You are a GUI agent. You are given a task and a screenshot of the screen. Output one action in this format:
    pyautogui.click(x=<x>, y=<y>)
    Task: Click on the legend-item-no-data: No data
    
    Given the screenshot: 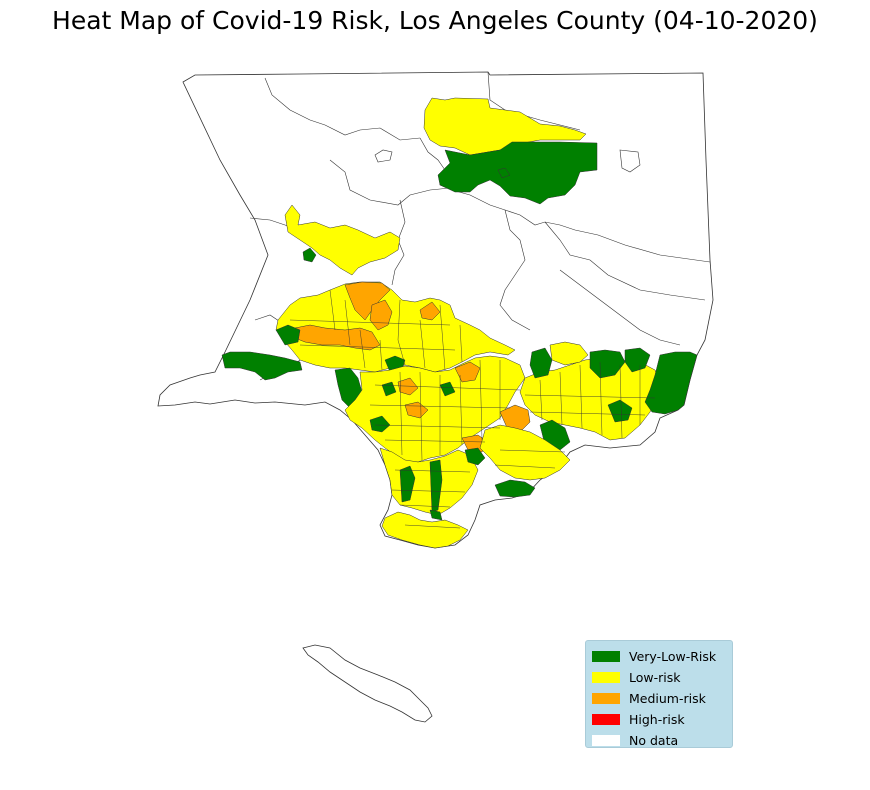 What is the action you would take?
    pyautogui.click(x=662, y=740)
    